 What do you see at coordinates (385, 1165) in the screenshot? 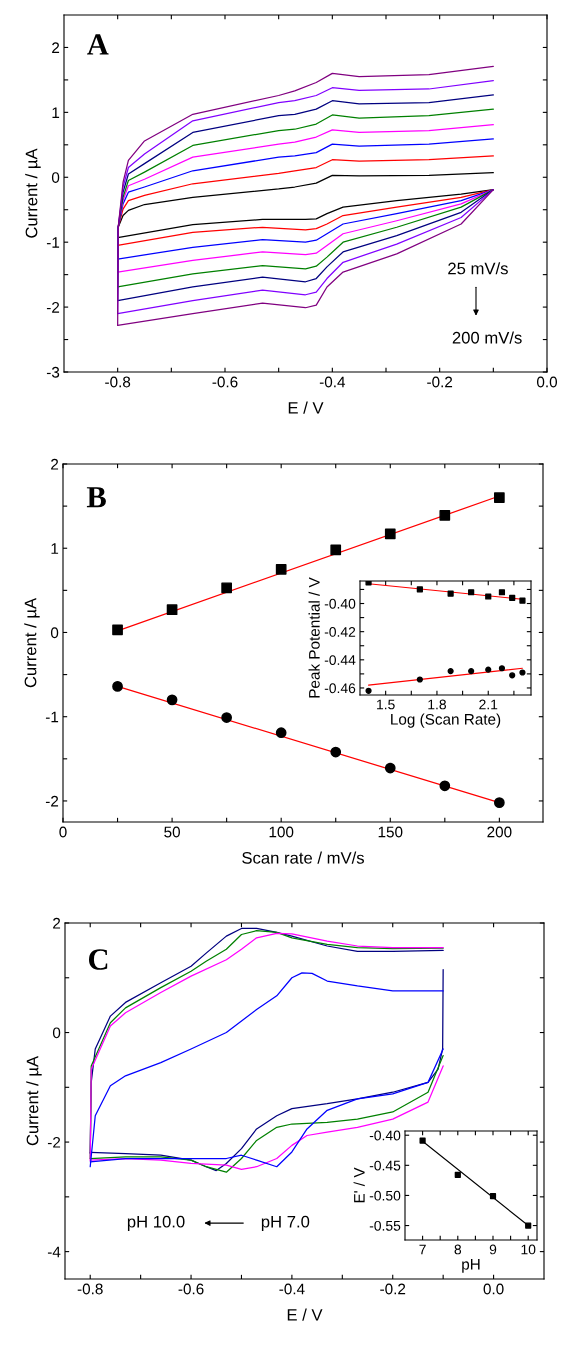
I see `y-tick-label: -0.45` at bounding box center [385, 1165].